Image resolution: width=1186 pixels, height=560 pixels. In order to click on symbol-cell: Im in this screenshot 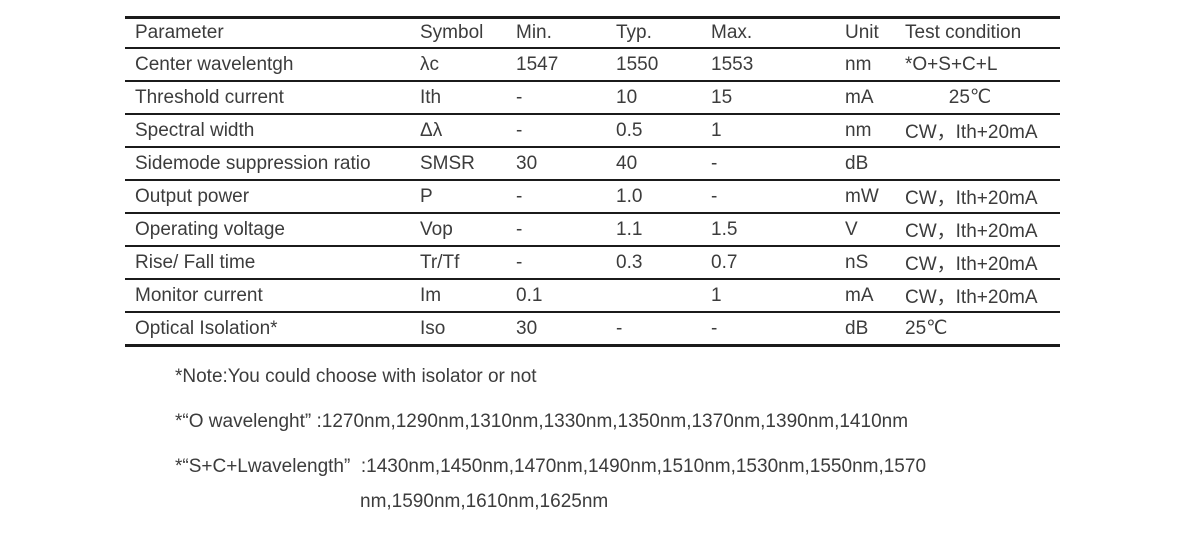, I will do `click(463, 296)`.